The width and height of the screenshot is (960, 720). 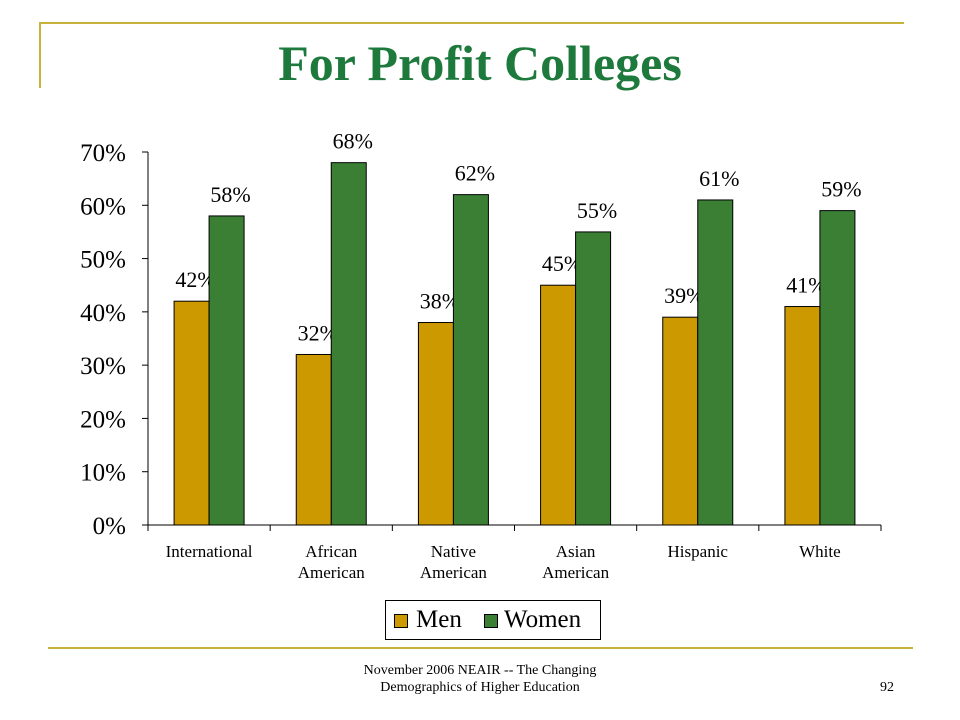 What do you see at coordinates (480, 670) in the screenshot?
I see `footer-line-1: November 2006 NEAIR -- The Changing` at bounding box center [480, 670].